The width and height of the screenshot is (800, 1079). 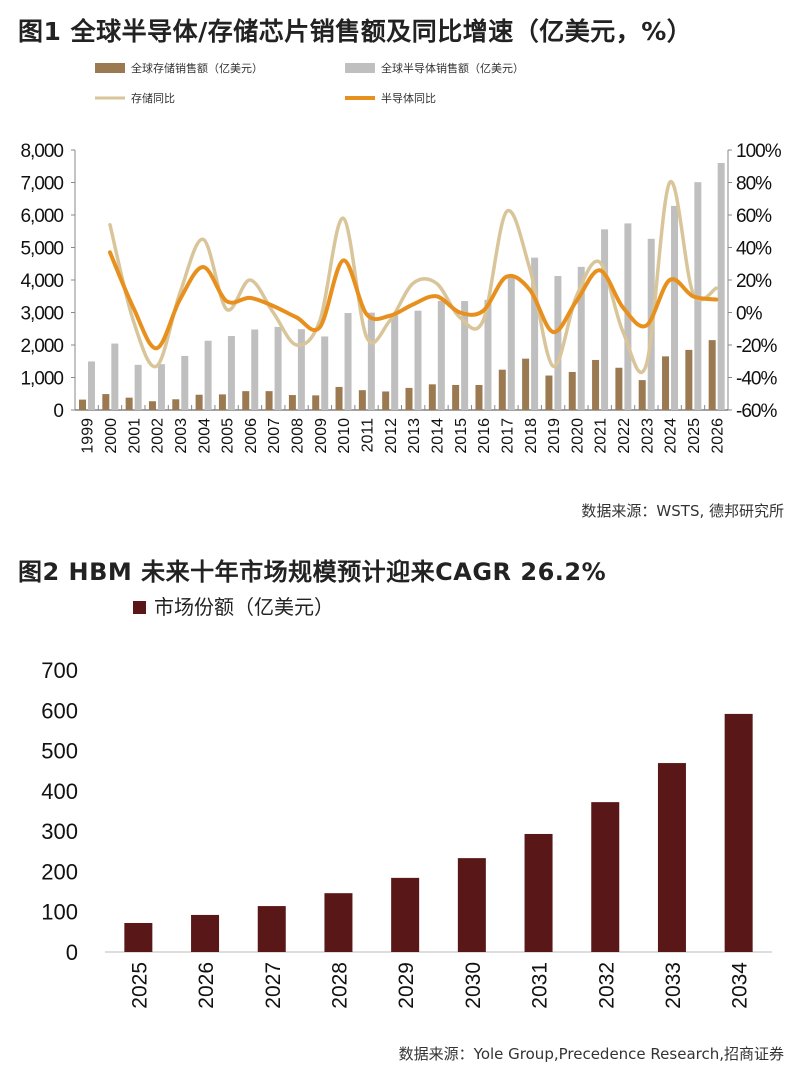 I want to click on y-tick-label: 400, so click(x=59, y=791).